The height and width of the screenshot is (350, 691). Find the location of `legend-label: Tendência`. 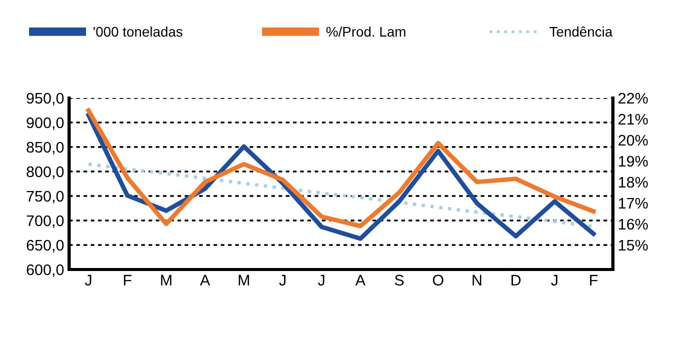

legend-label: Tendência is located at coordinates (581, 31).